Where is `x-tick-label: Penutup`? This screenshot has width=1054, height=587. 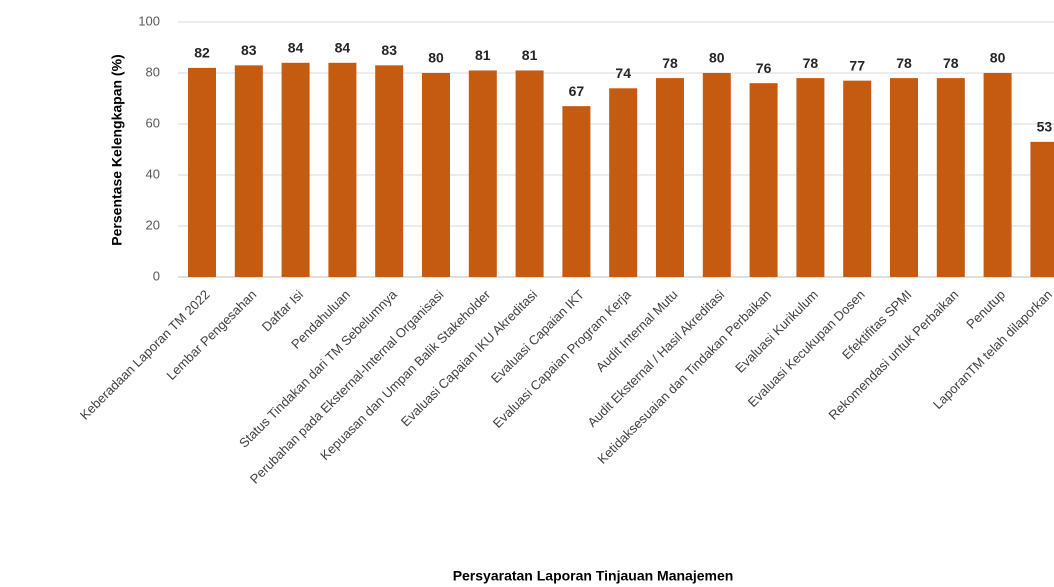
x-tick-label: Penutup is located at coordinates (985, 309).